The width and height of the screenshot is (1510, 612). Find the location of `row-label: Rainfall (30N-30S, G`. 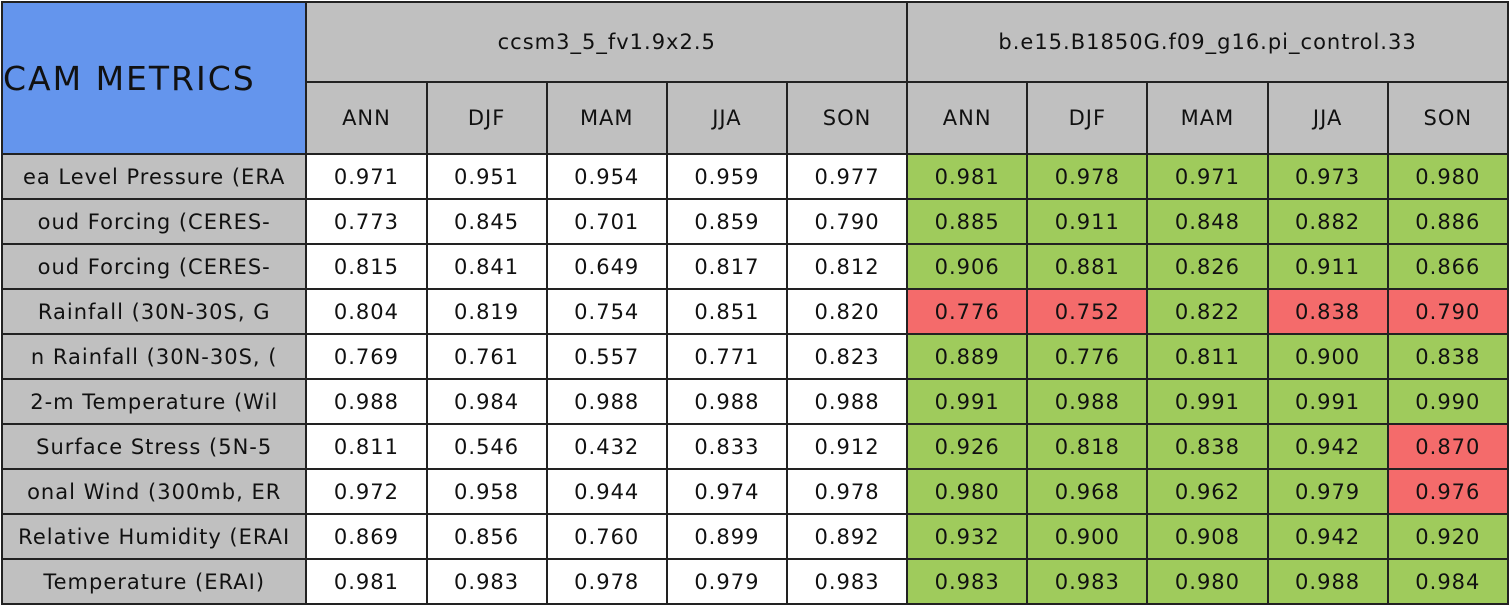

row-label: Rainfall (30N-30S, G is located at coordinates (154, 311).